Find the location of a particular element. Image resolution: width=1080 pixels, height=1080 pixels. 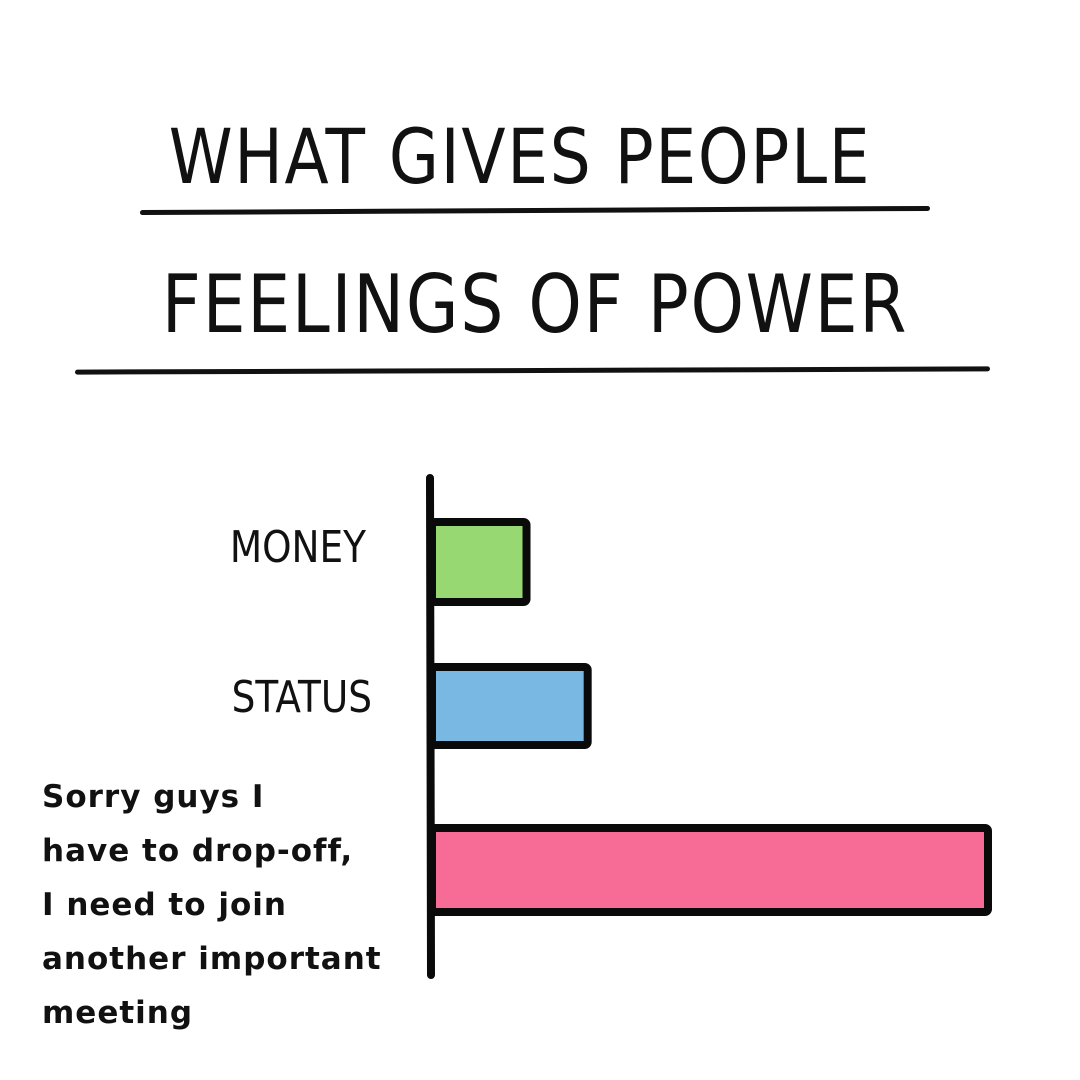

meeting-label-line: another important is located at coordinates (212, 959).